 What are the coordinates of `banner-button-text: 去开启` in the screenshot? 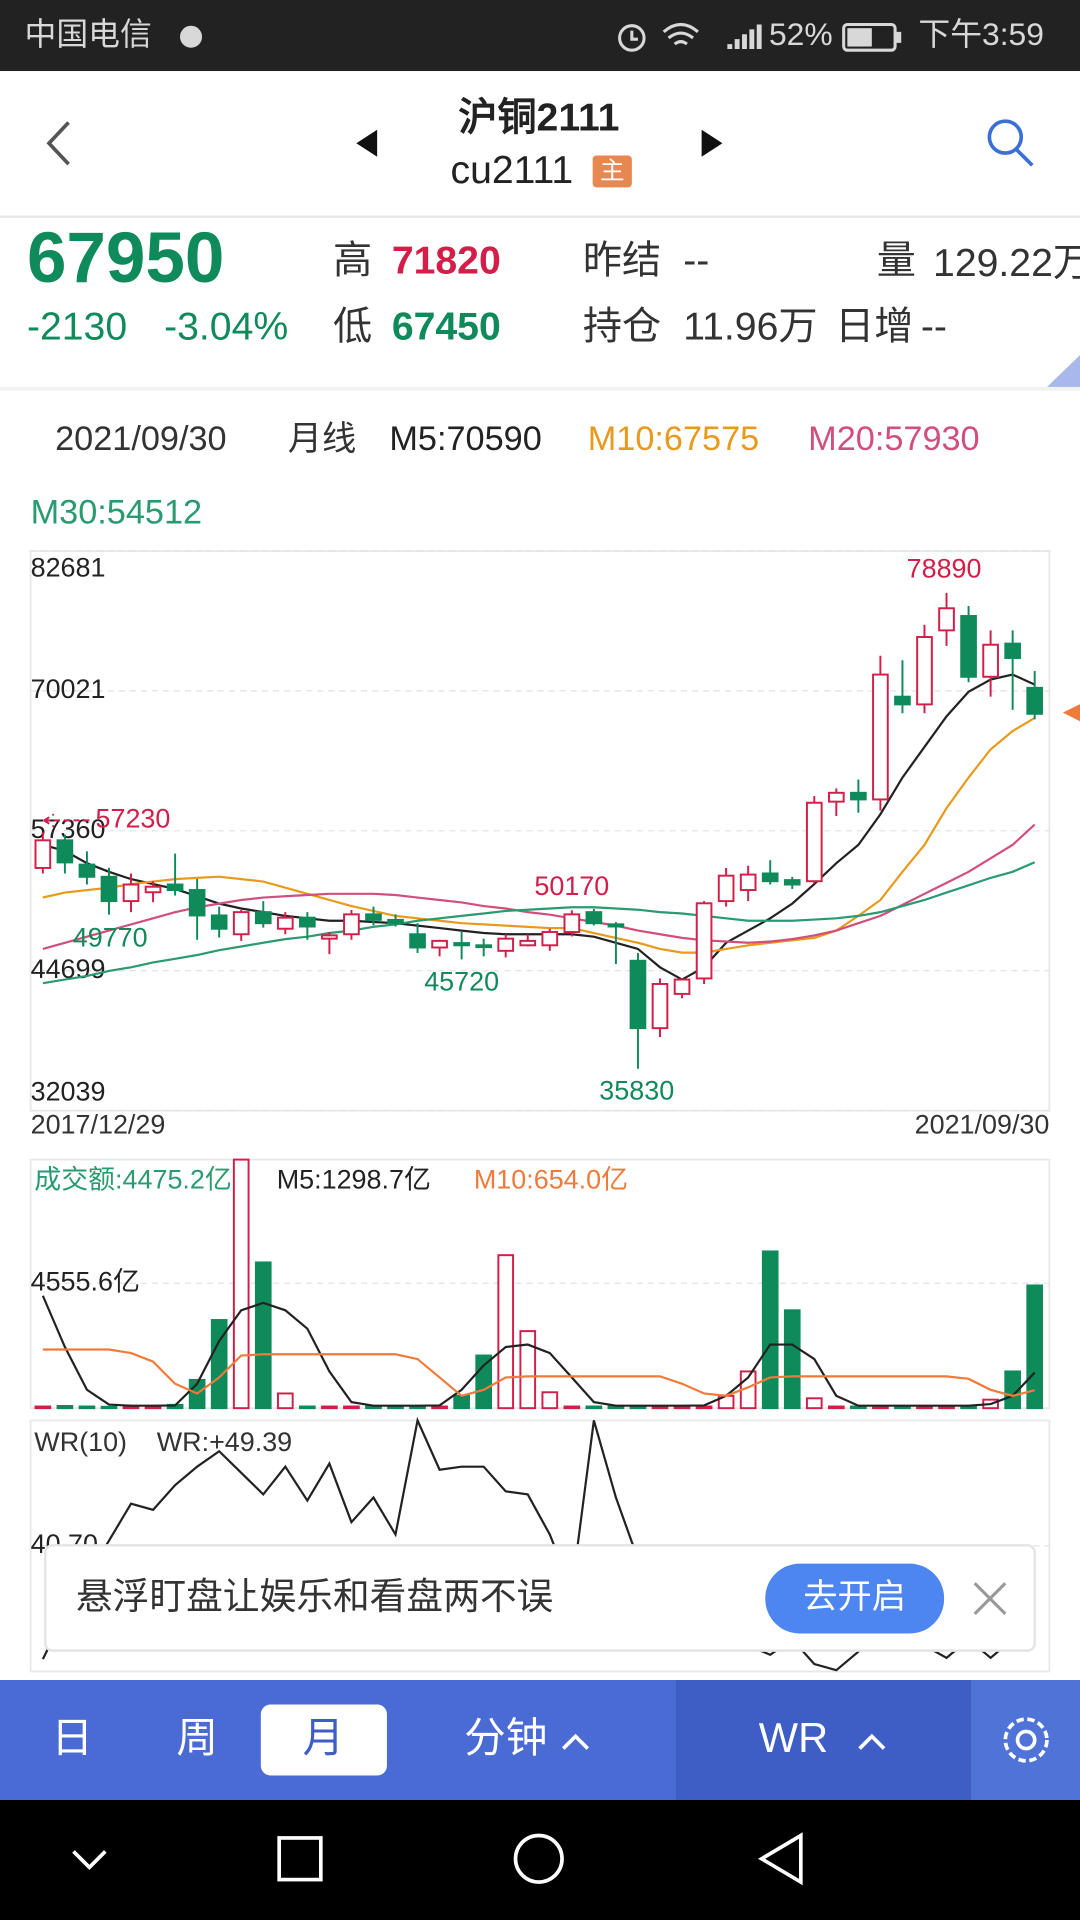 It's located at (854, 1597).